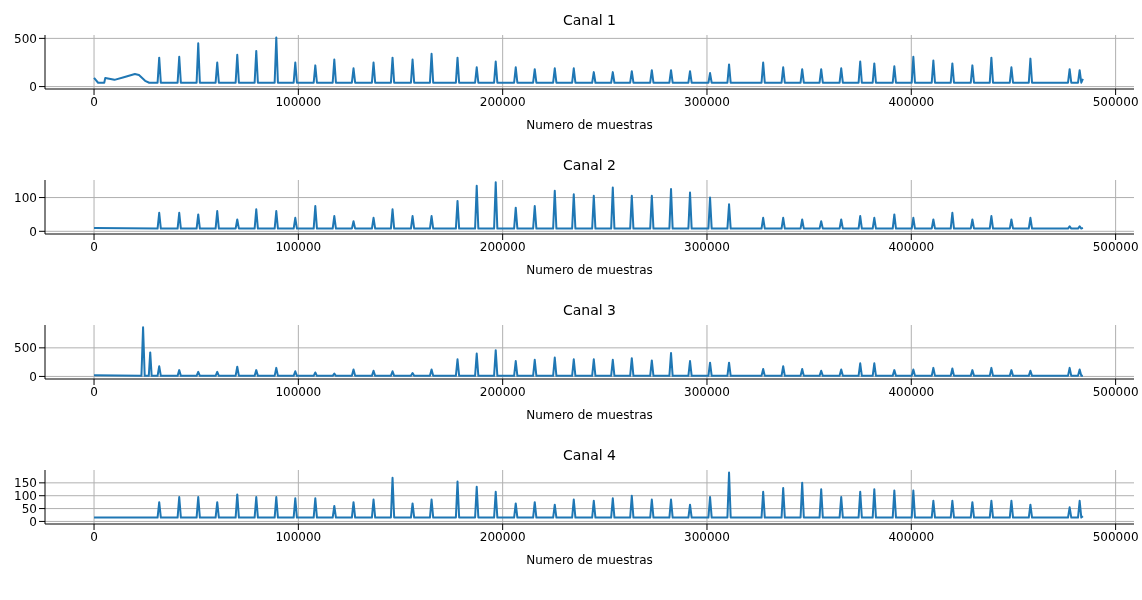 Image resolution: width=1142 pixels, height=600 pixels. Describe the element at coordinates (589, 455) in the screenshot. I see `chart-title: Canal 4` at that location.